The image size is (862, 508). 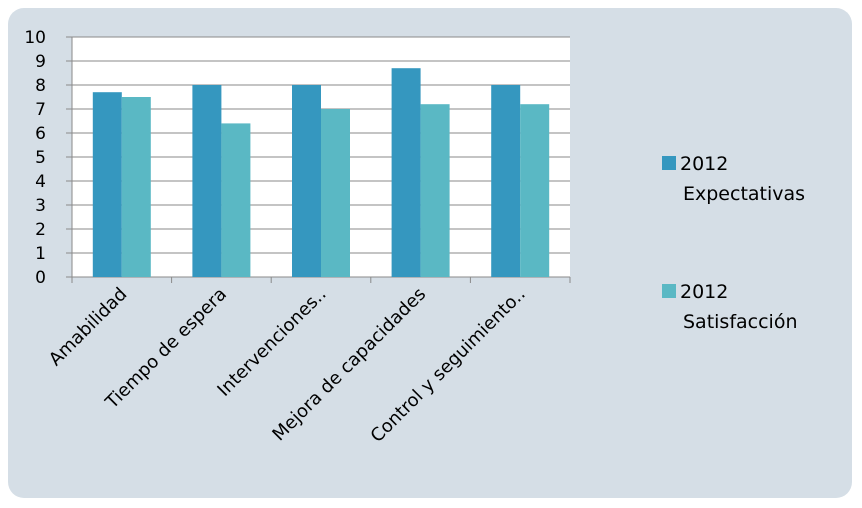 I want to click on legend-label: Expectativas, so click(x=744, y=194).